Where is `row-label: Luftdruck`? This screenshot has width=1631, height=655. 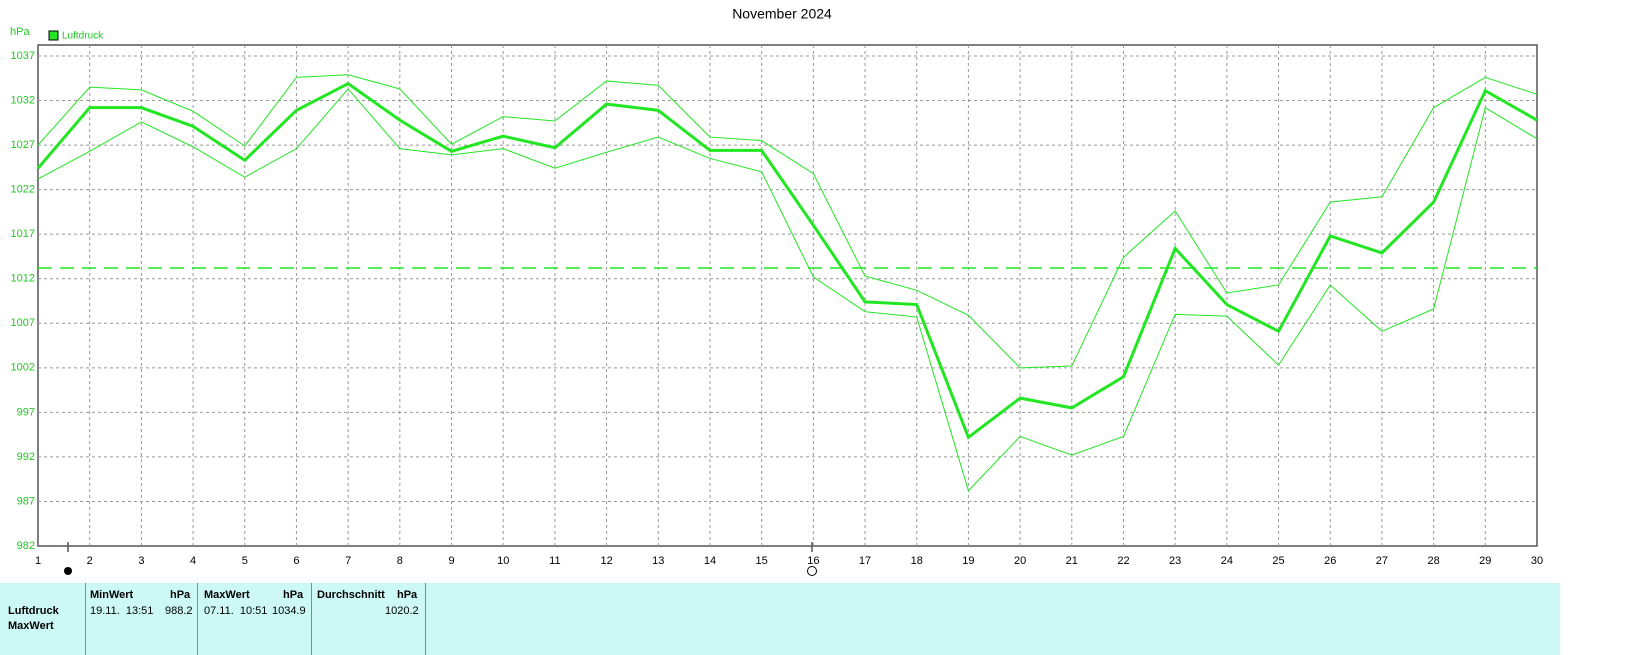
row-label: Luftdruck is located at coordinates (33, 611).